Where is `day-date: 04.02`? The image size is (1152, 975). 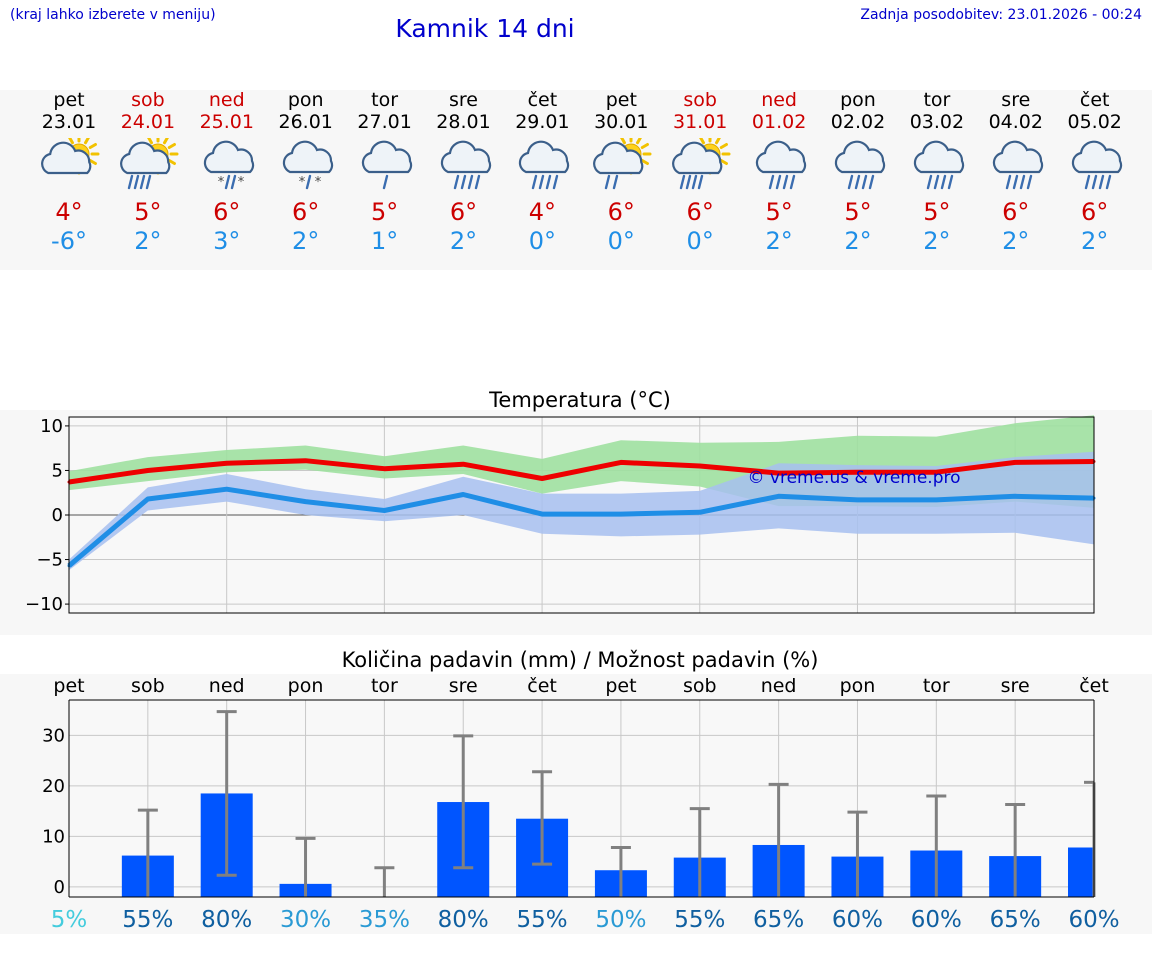
day-date: 04.02 is located at coordinates (1015, 122).